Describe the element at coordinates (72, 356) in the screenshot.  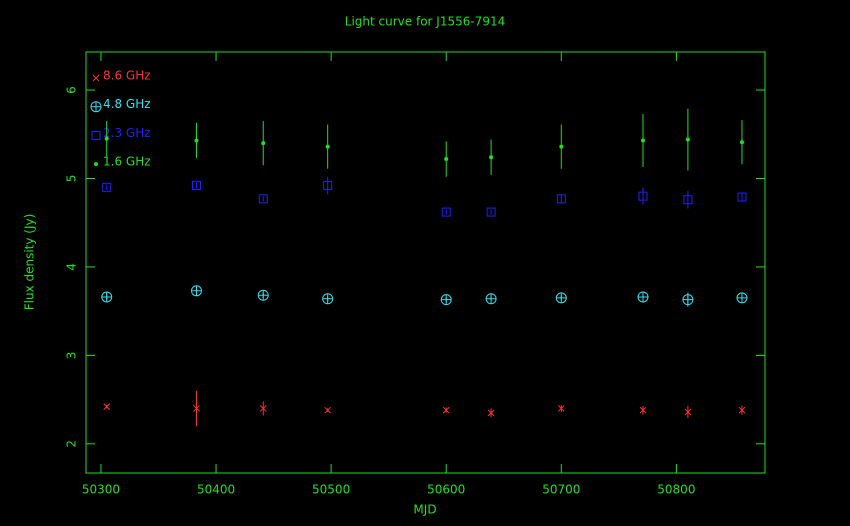
I see `y-tick-label: 3` at that location.